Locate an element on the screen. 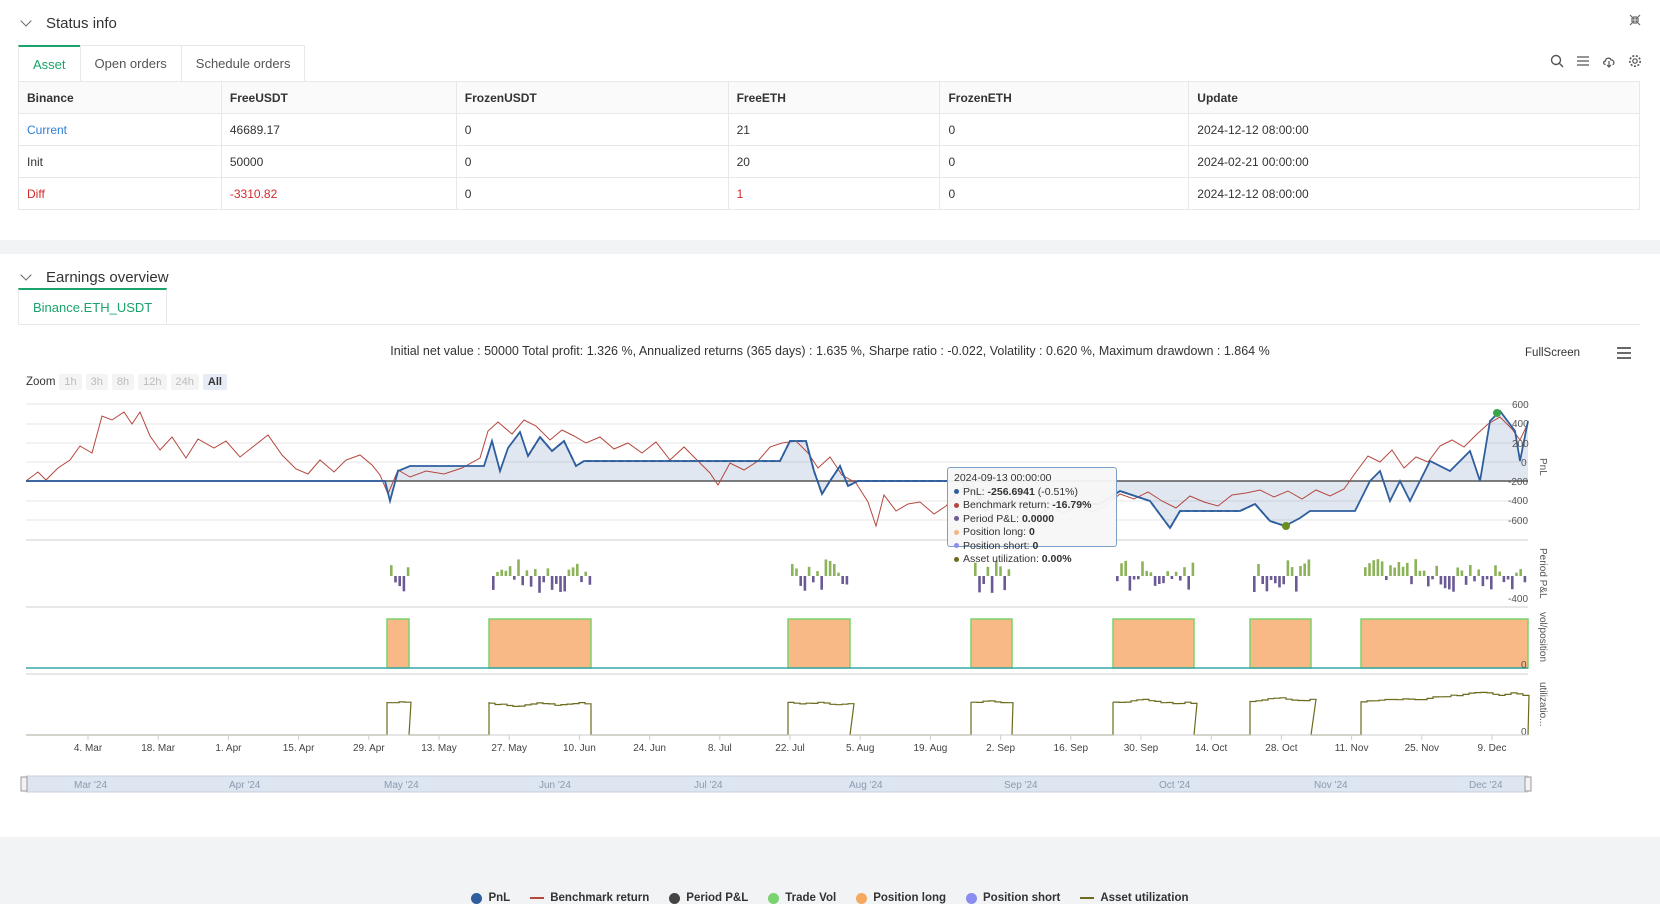 The width and height of the screenshot is (1660, 904). menu-icon is located at coordinates (1624, 353).